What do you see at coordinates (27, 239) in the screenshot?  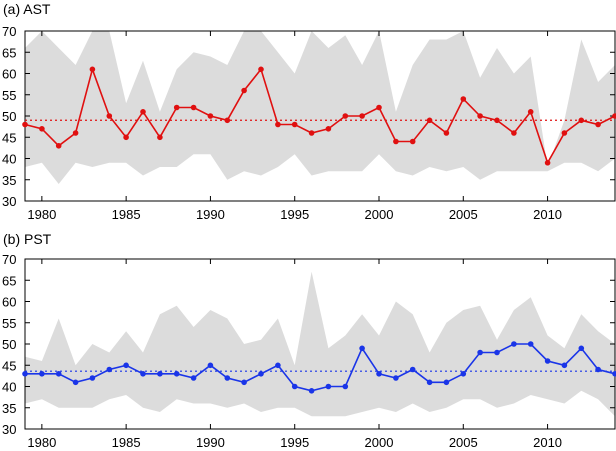 I see `panel-b-title: (b) PST` at bounding box center [27, 239].